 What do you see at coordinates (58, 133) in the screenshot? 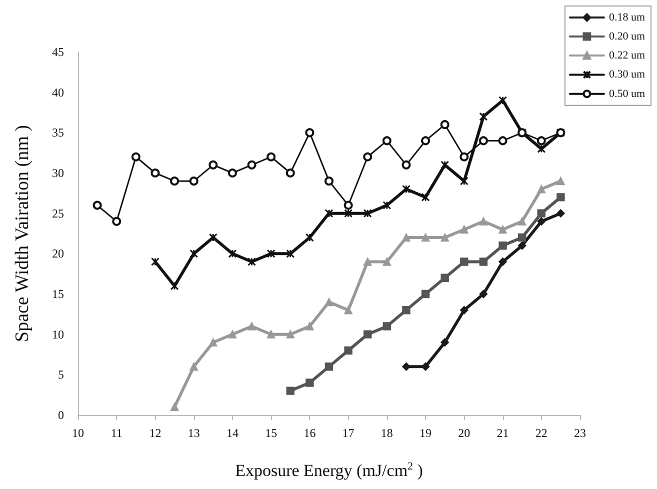
I see `y-tick-label: 35` at bounding box center [58, 133].